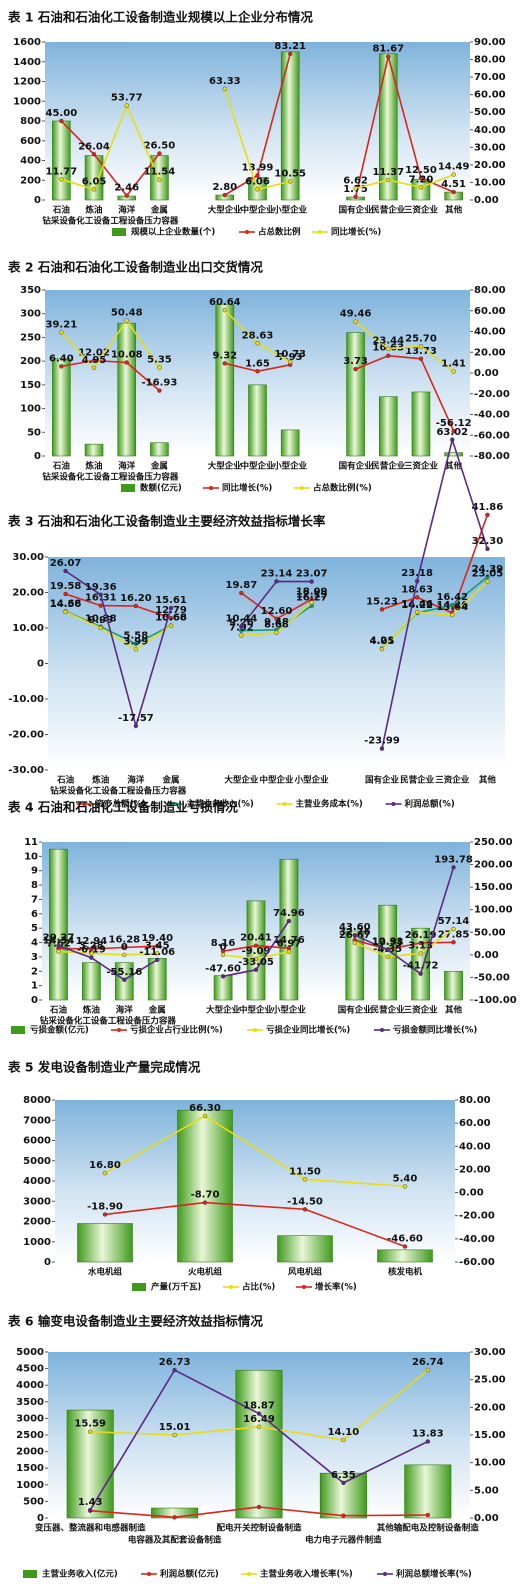  I want to click on data-label: 63.02, so click(452, 432).